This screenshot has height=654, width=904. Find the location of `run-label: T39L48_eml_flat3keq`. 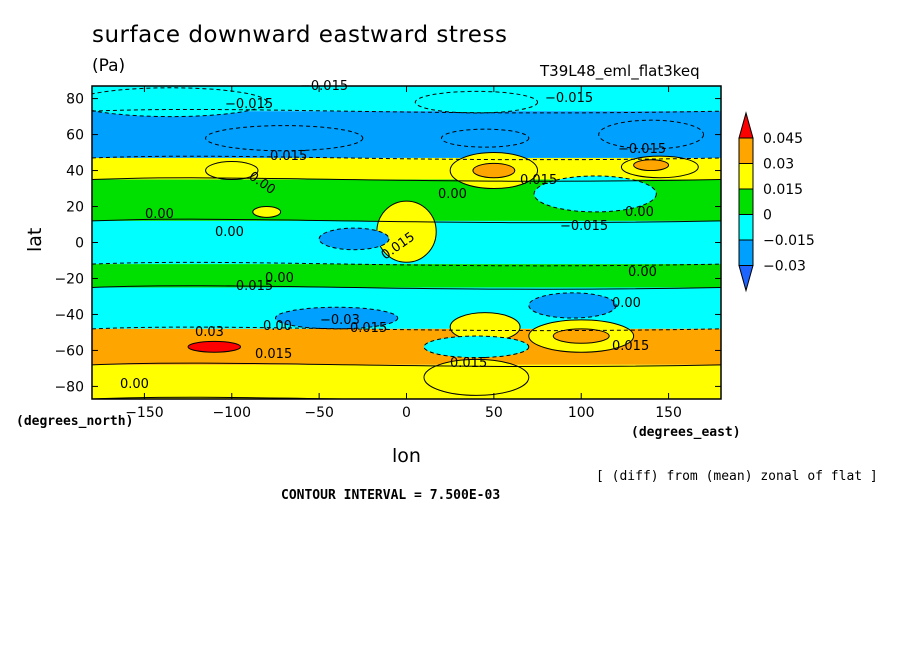

run-label: T39L48_eml_flat3keq is located at coordinates (620, 71).